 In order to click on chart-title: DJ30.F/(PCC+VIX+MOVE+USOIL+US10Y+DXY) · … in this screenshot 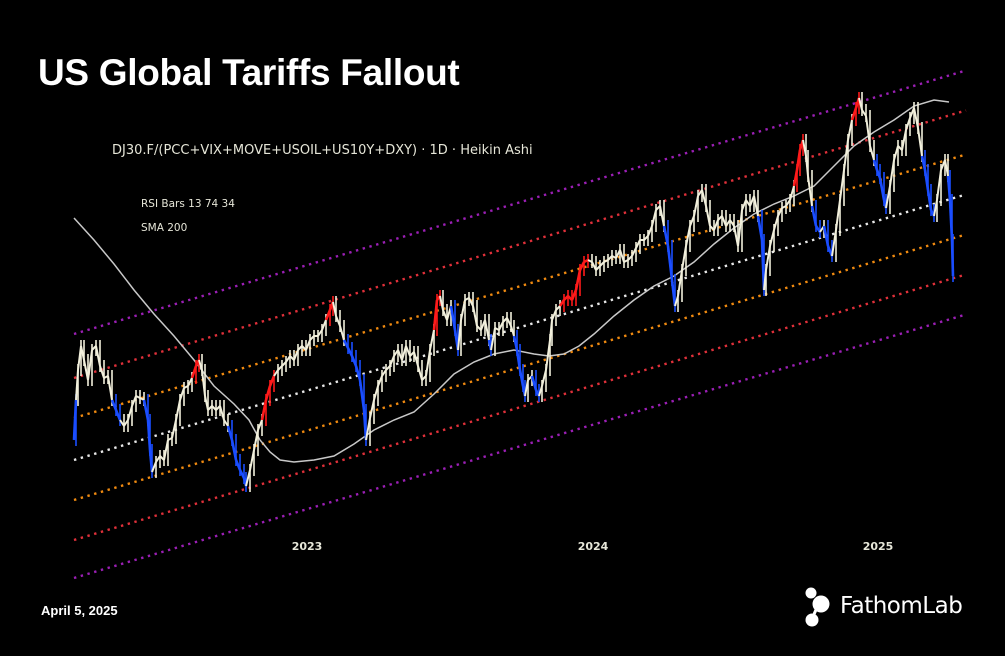, I will do `click(322, 150)`.